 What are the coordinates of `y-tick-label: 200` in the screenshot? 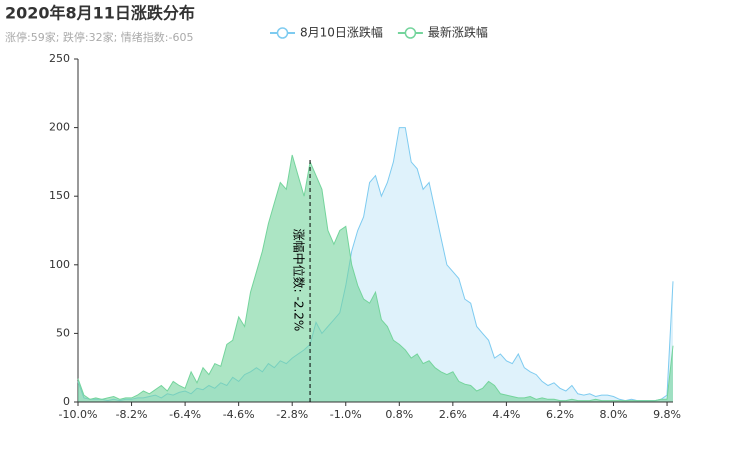 It's located at (59, 127).